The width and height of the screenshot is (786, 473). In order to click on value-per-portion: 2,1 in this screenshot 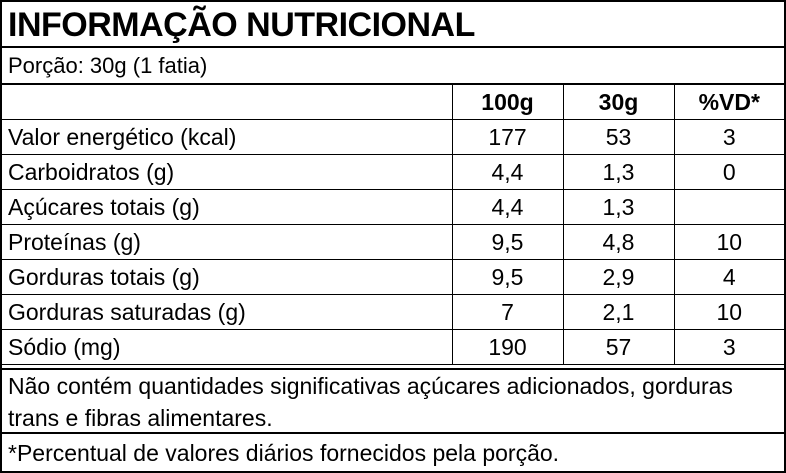, I will do `click(618, 312)`.